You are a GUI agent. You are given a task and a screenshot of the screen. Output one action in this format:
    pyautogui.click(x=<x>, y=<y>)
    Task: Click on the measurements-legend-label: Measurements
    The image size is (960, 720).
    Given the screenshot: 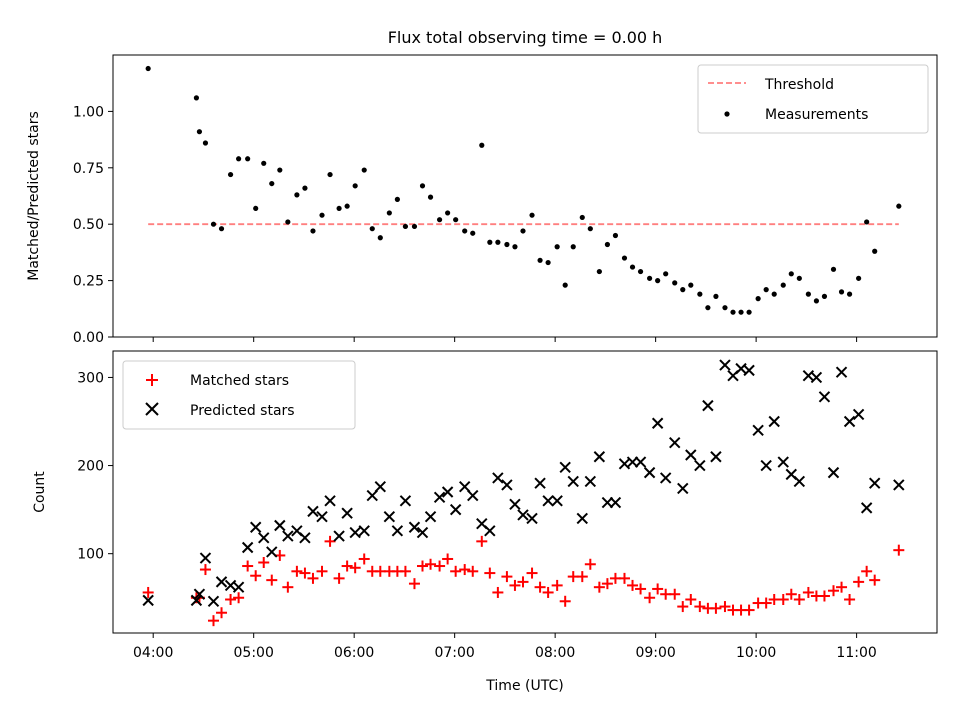 What is the action you would take?
    pyautogui.click(x=816, y=115)
    